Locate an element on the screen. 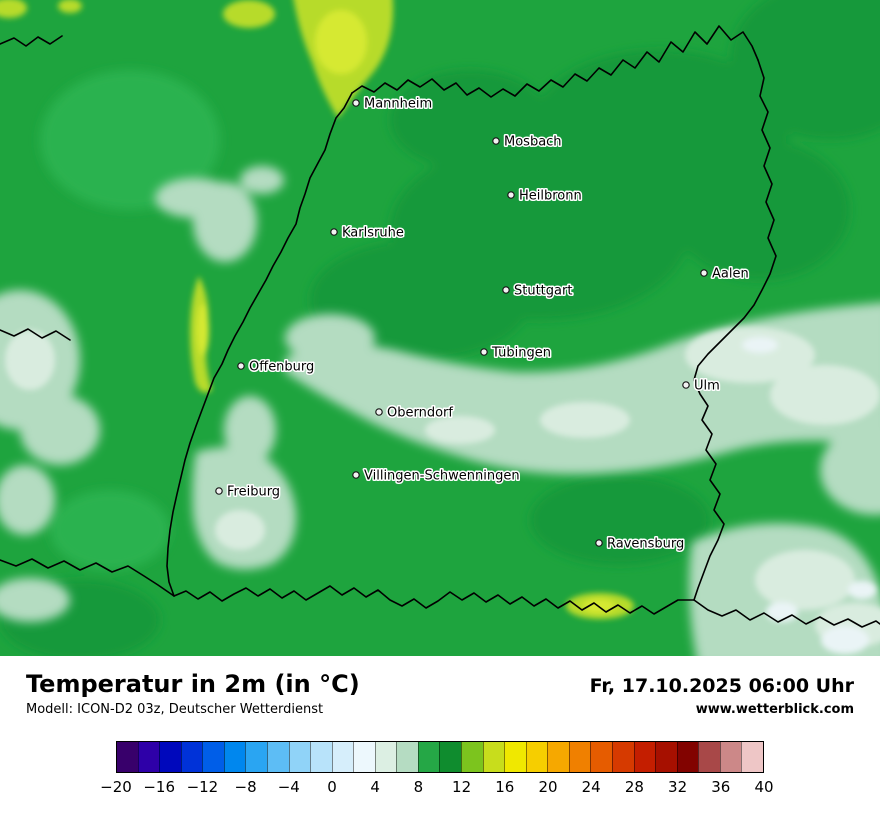 This screenshot has width=880, height=830. city-marker: Oberndorf is located at coordinates (415, 413).